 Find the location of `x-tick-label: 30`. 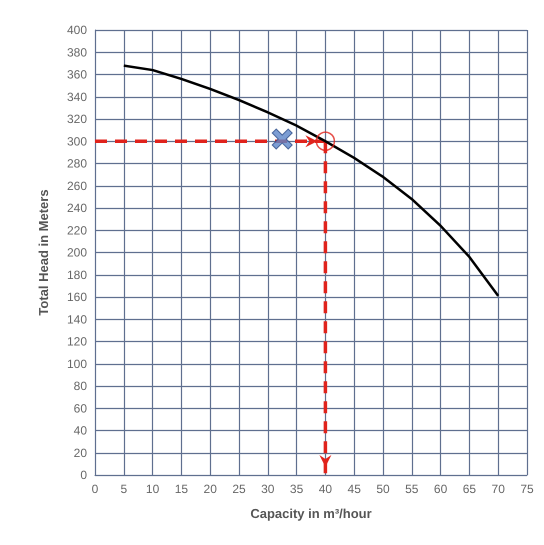

x-tick-label: 30 is located at coordinates (268, 489).